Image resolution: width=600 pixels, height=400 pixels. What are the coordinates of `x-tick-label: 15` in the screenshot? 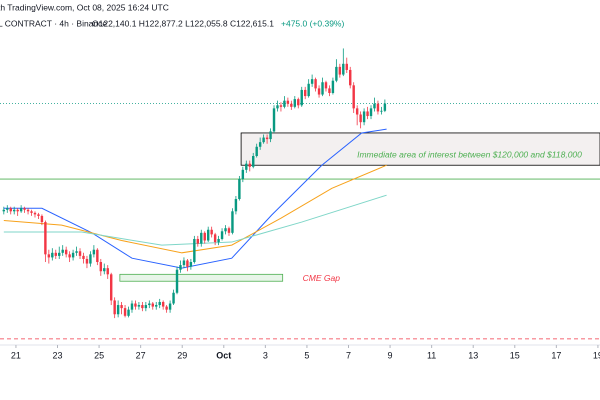 It's located at (515, 355).